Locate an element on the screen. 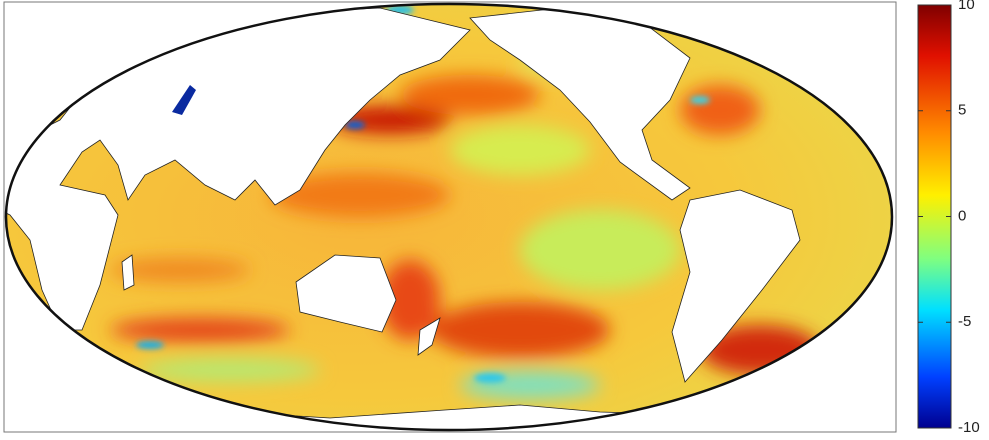 The height and width of the screenshot is (440, 989). colorbar is located at coordinates (934, 216).